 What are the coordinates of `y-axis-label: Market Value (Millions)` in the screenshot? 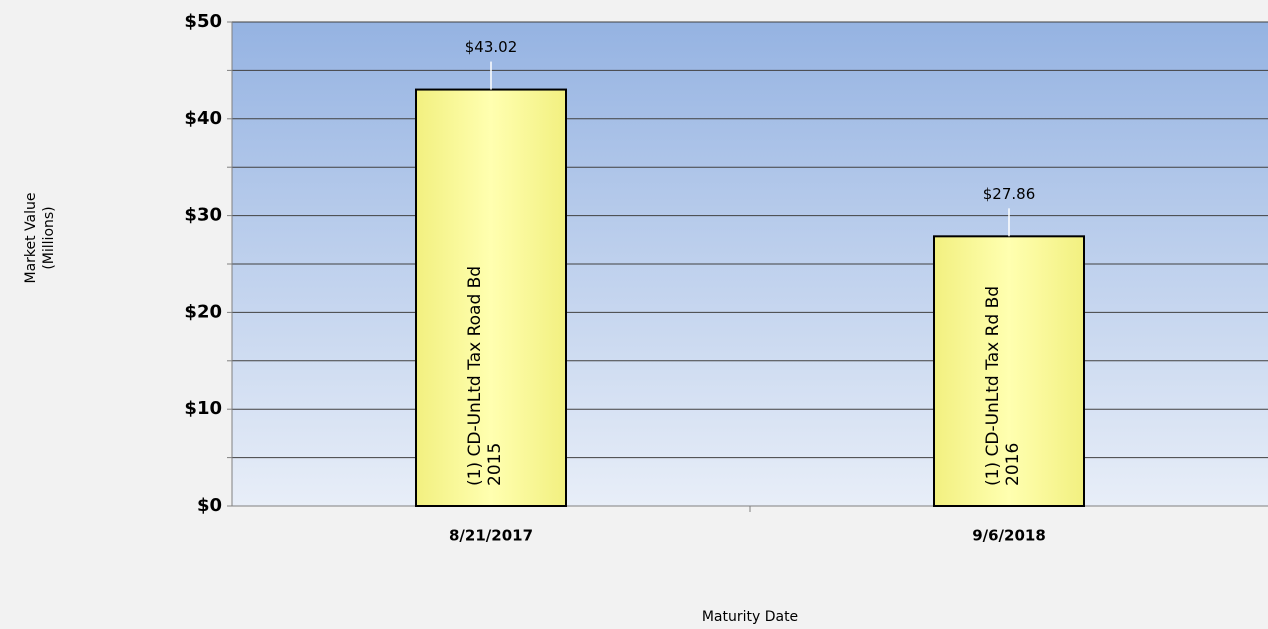 It's located at (40, 237).